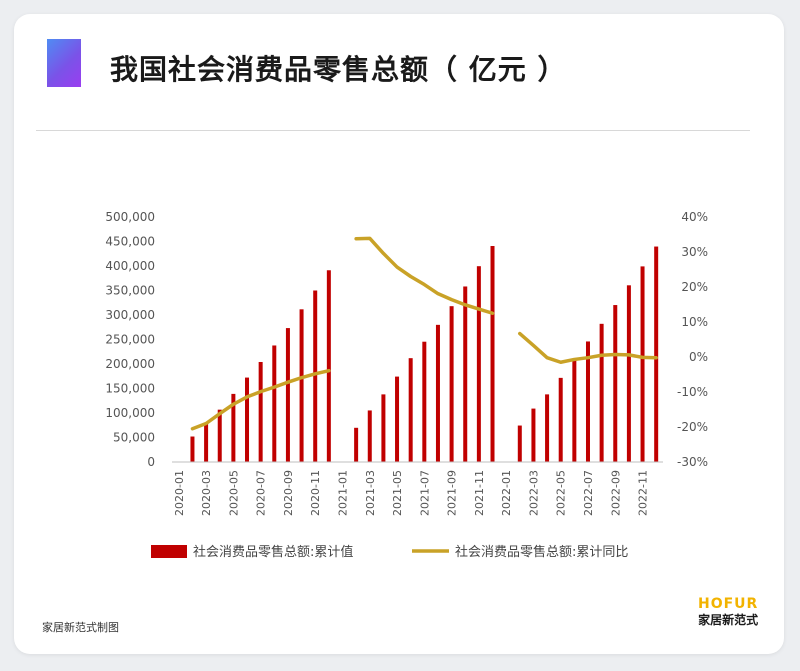 This screenshot has width=800, height=671. What do you see at coordinates (130, 291) in the screenshot?
I see `y-left-tick-label: 350,000` at bounding box center [130, 291].